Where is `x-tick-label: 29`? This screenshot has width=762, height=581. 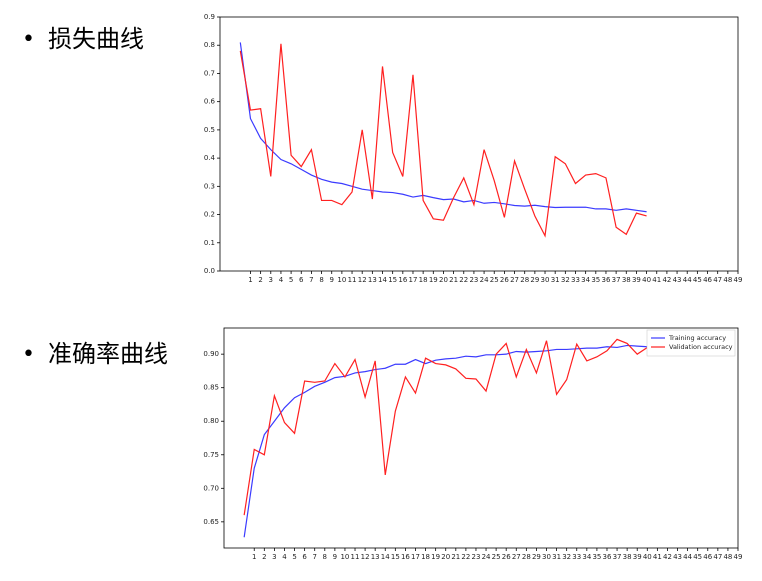 x-tick-label: 29 is located at coordinates (536, 557).